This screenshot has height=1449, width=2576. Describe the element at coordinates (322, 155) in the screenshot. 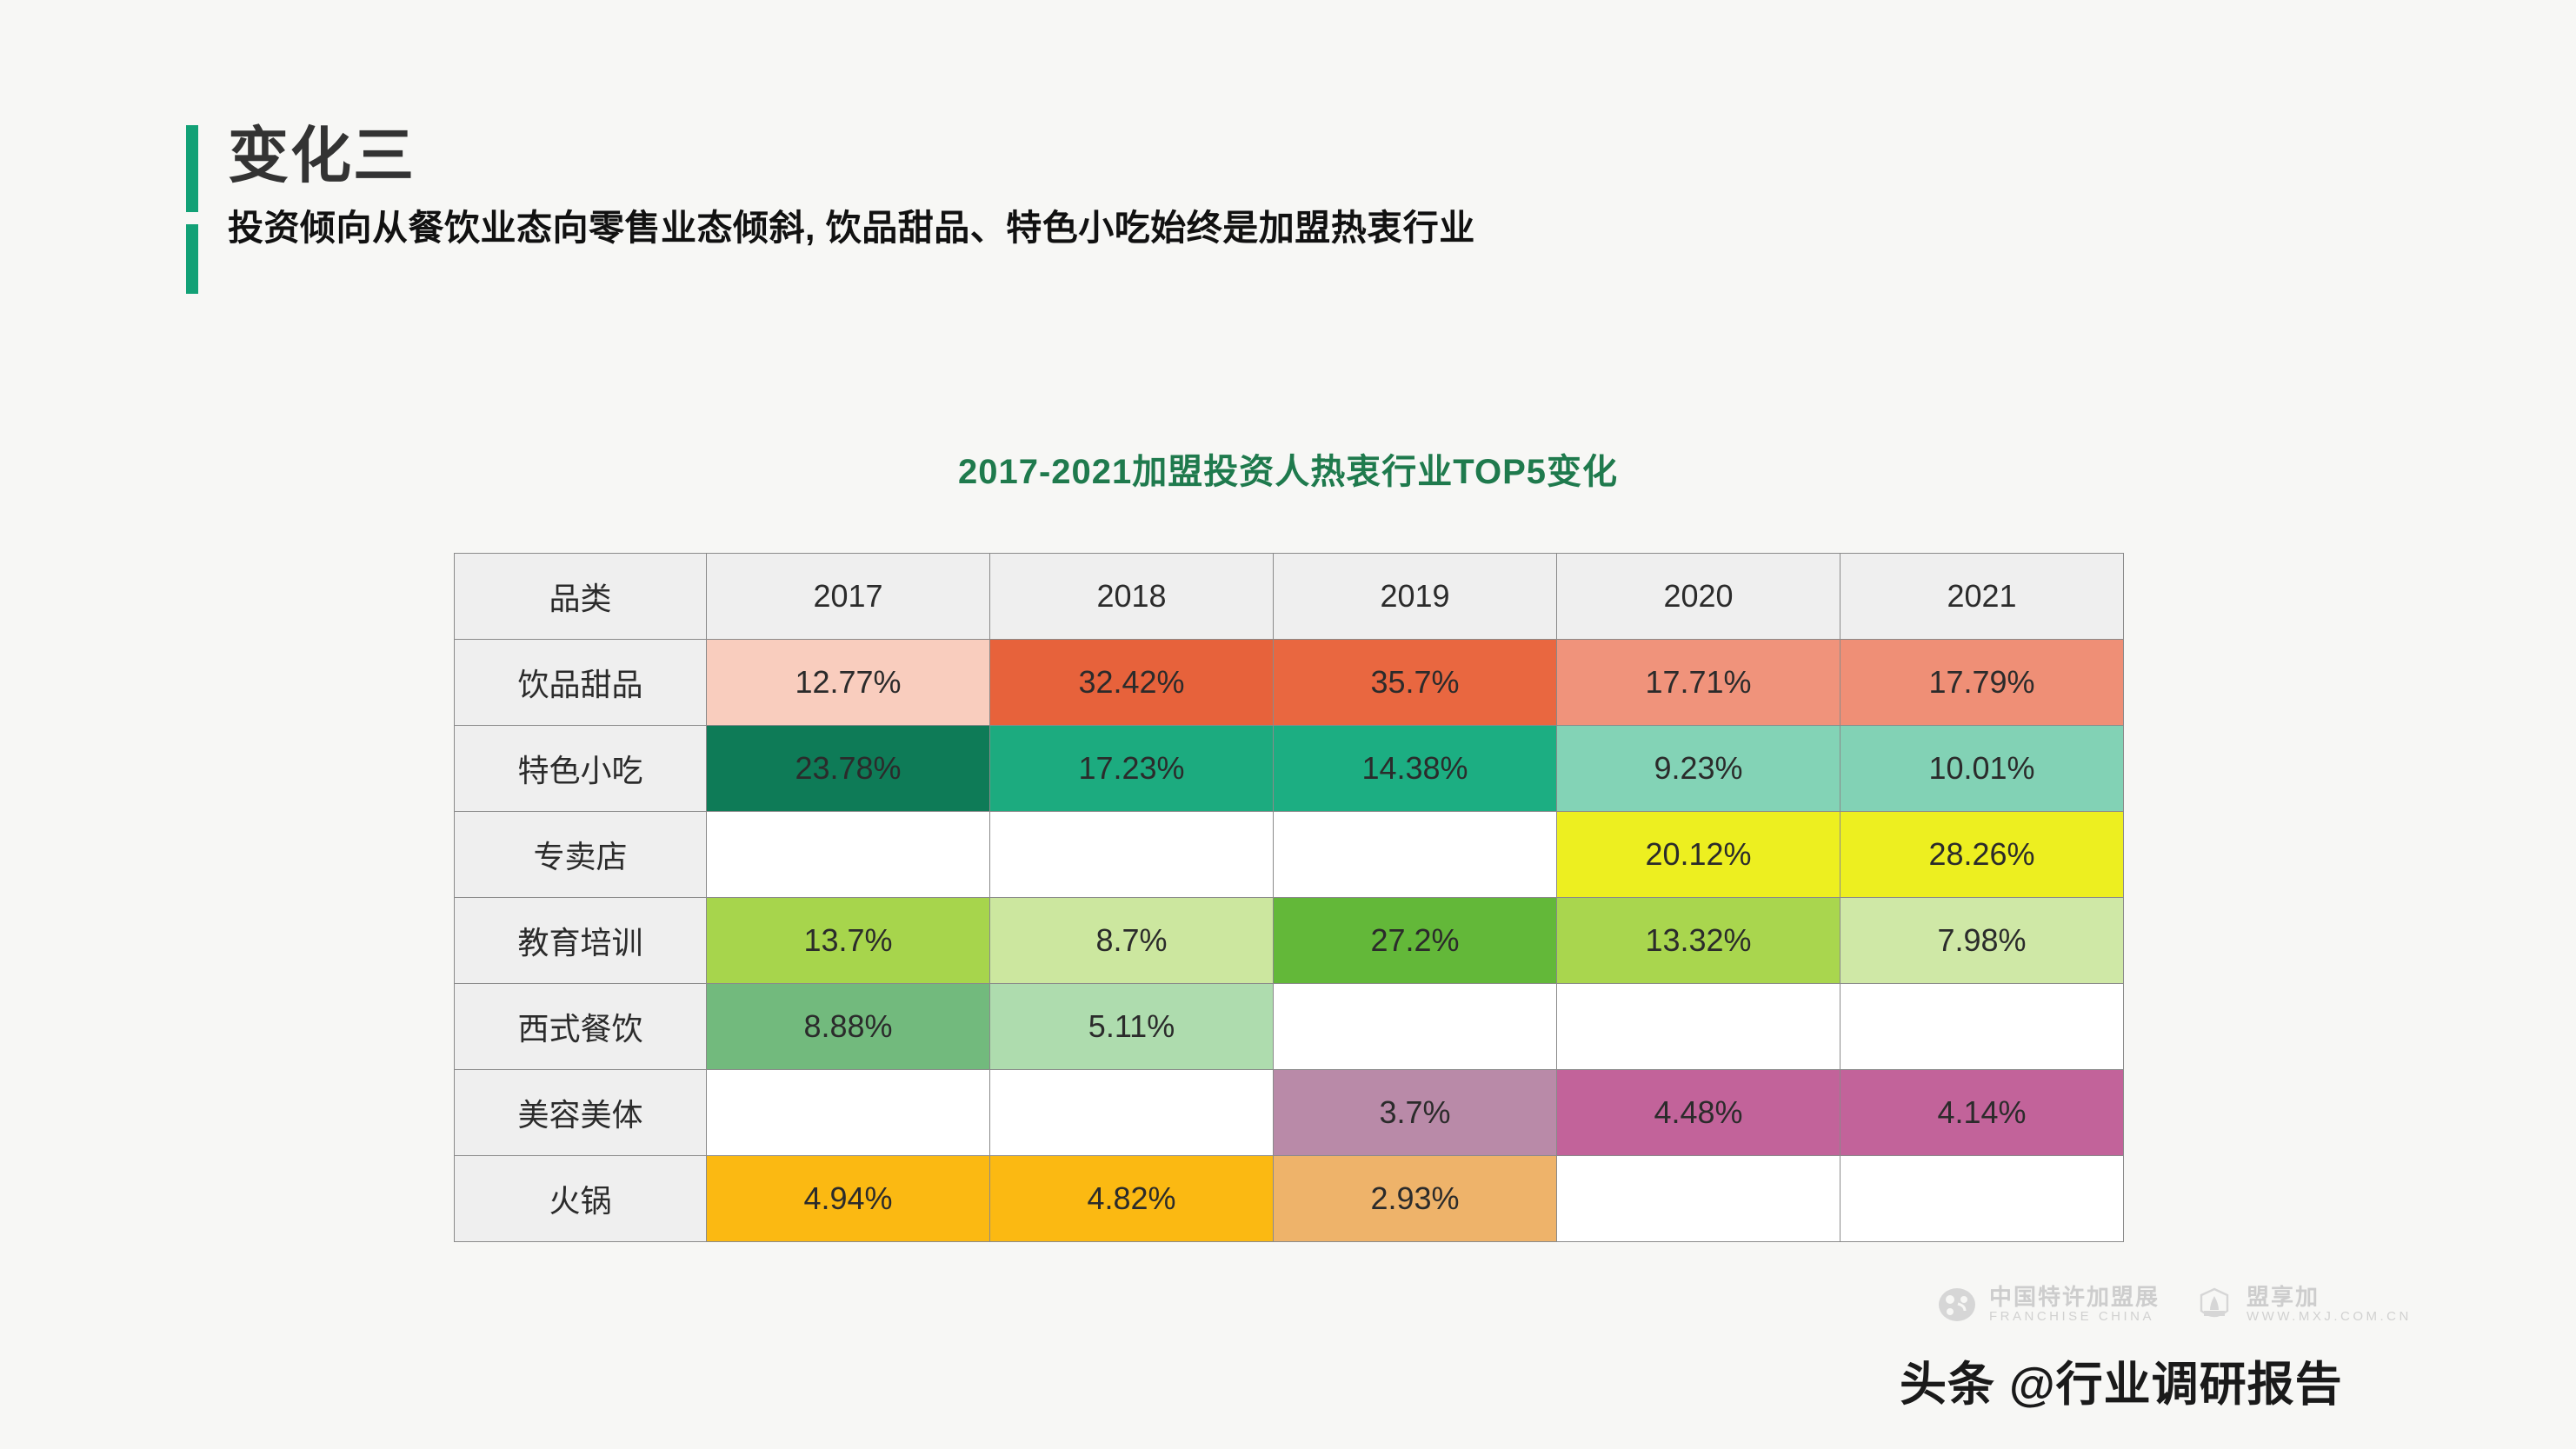

I see `page-title: 变化三` at that location.